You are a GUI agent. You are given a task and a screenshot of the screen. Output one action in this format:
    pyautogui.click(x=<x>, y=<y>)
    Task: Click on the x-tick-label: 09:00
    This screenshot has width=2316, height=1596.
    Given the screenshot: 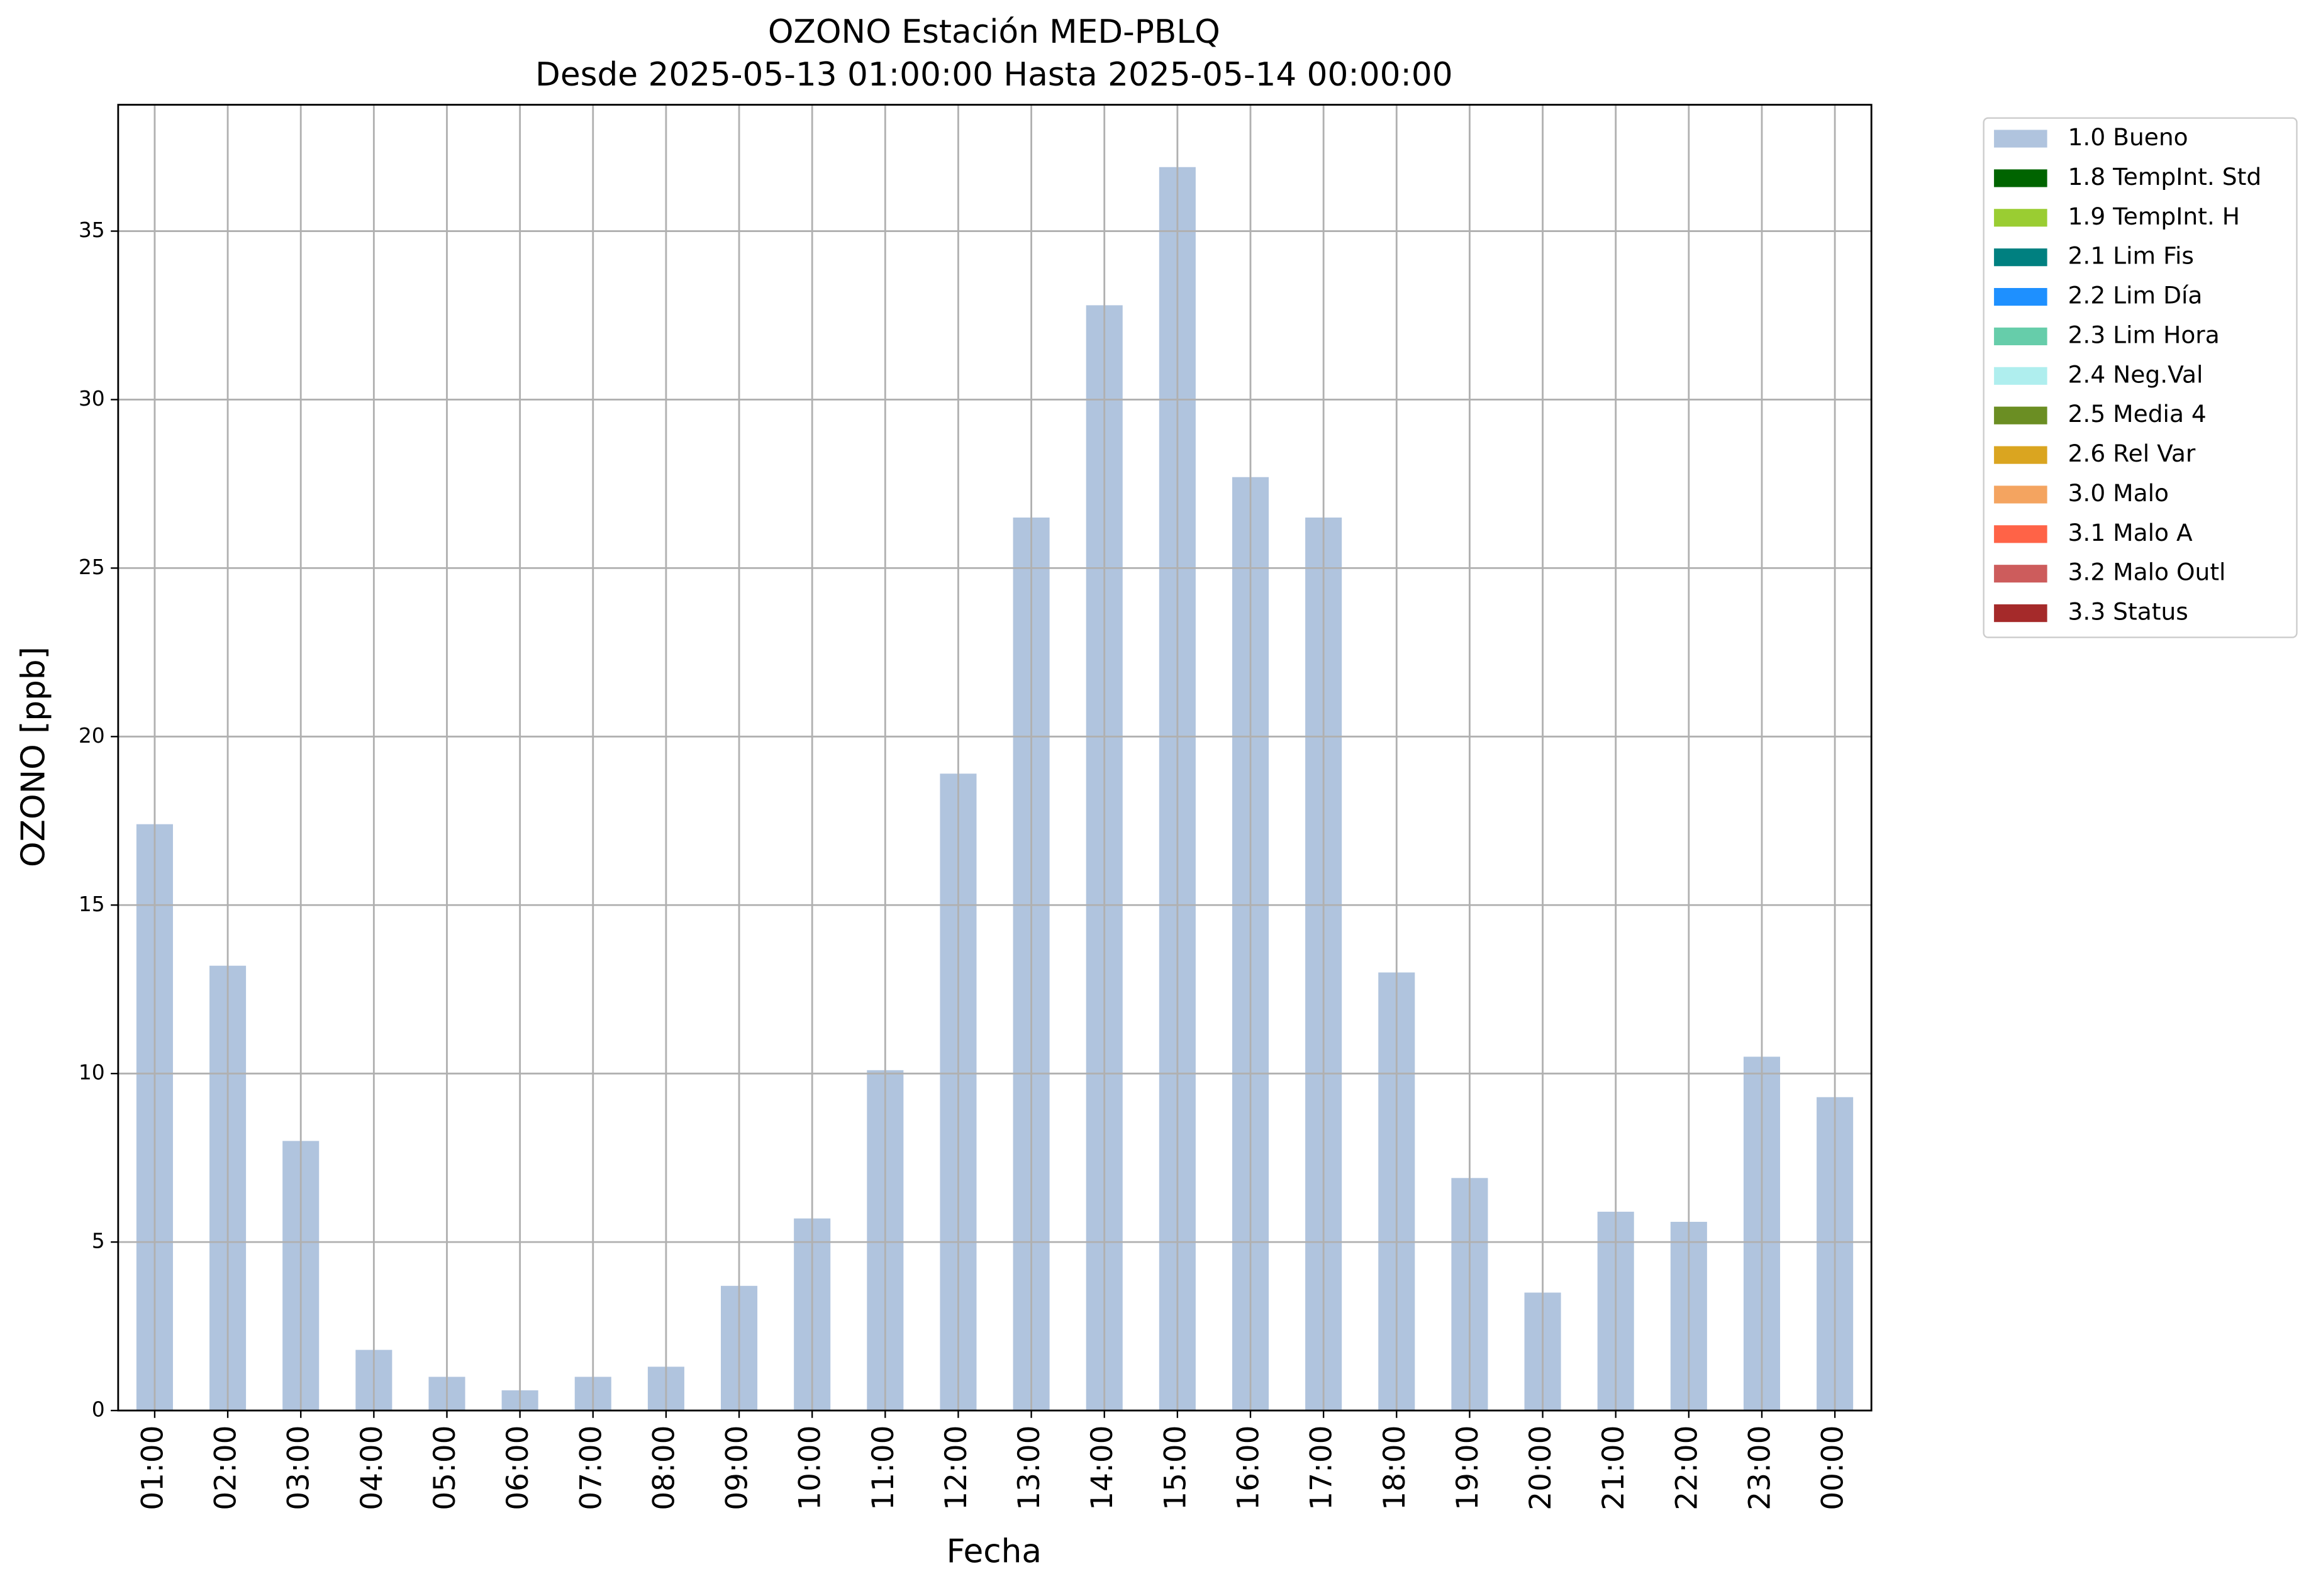 What is the action you would take?
    pyautogui.click(x=737, y=1468)
    